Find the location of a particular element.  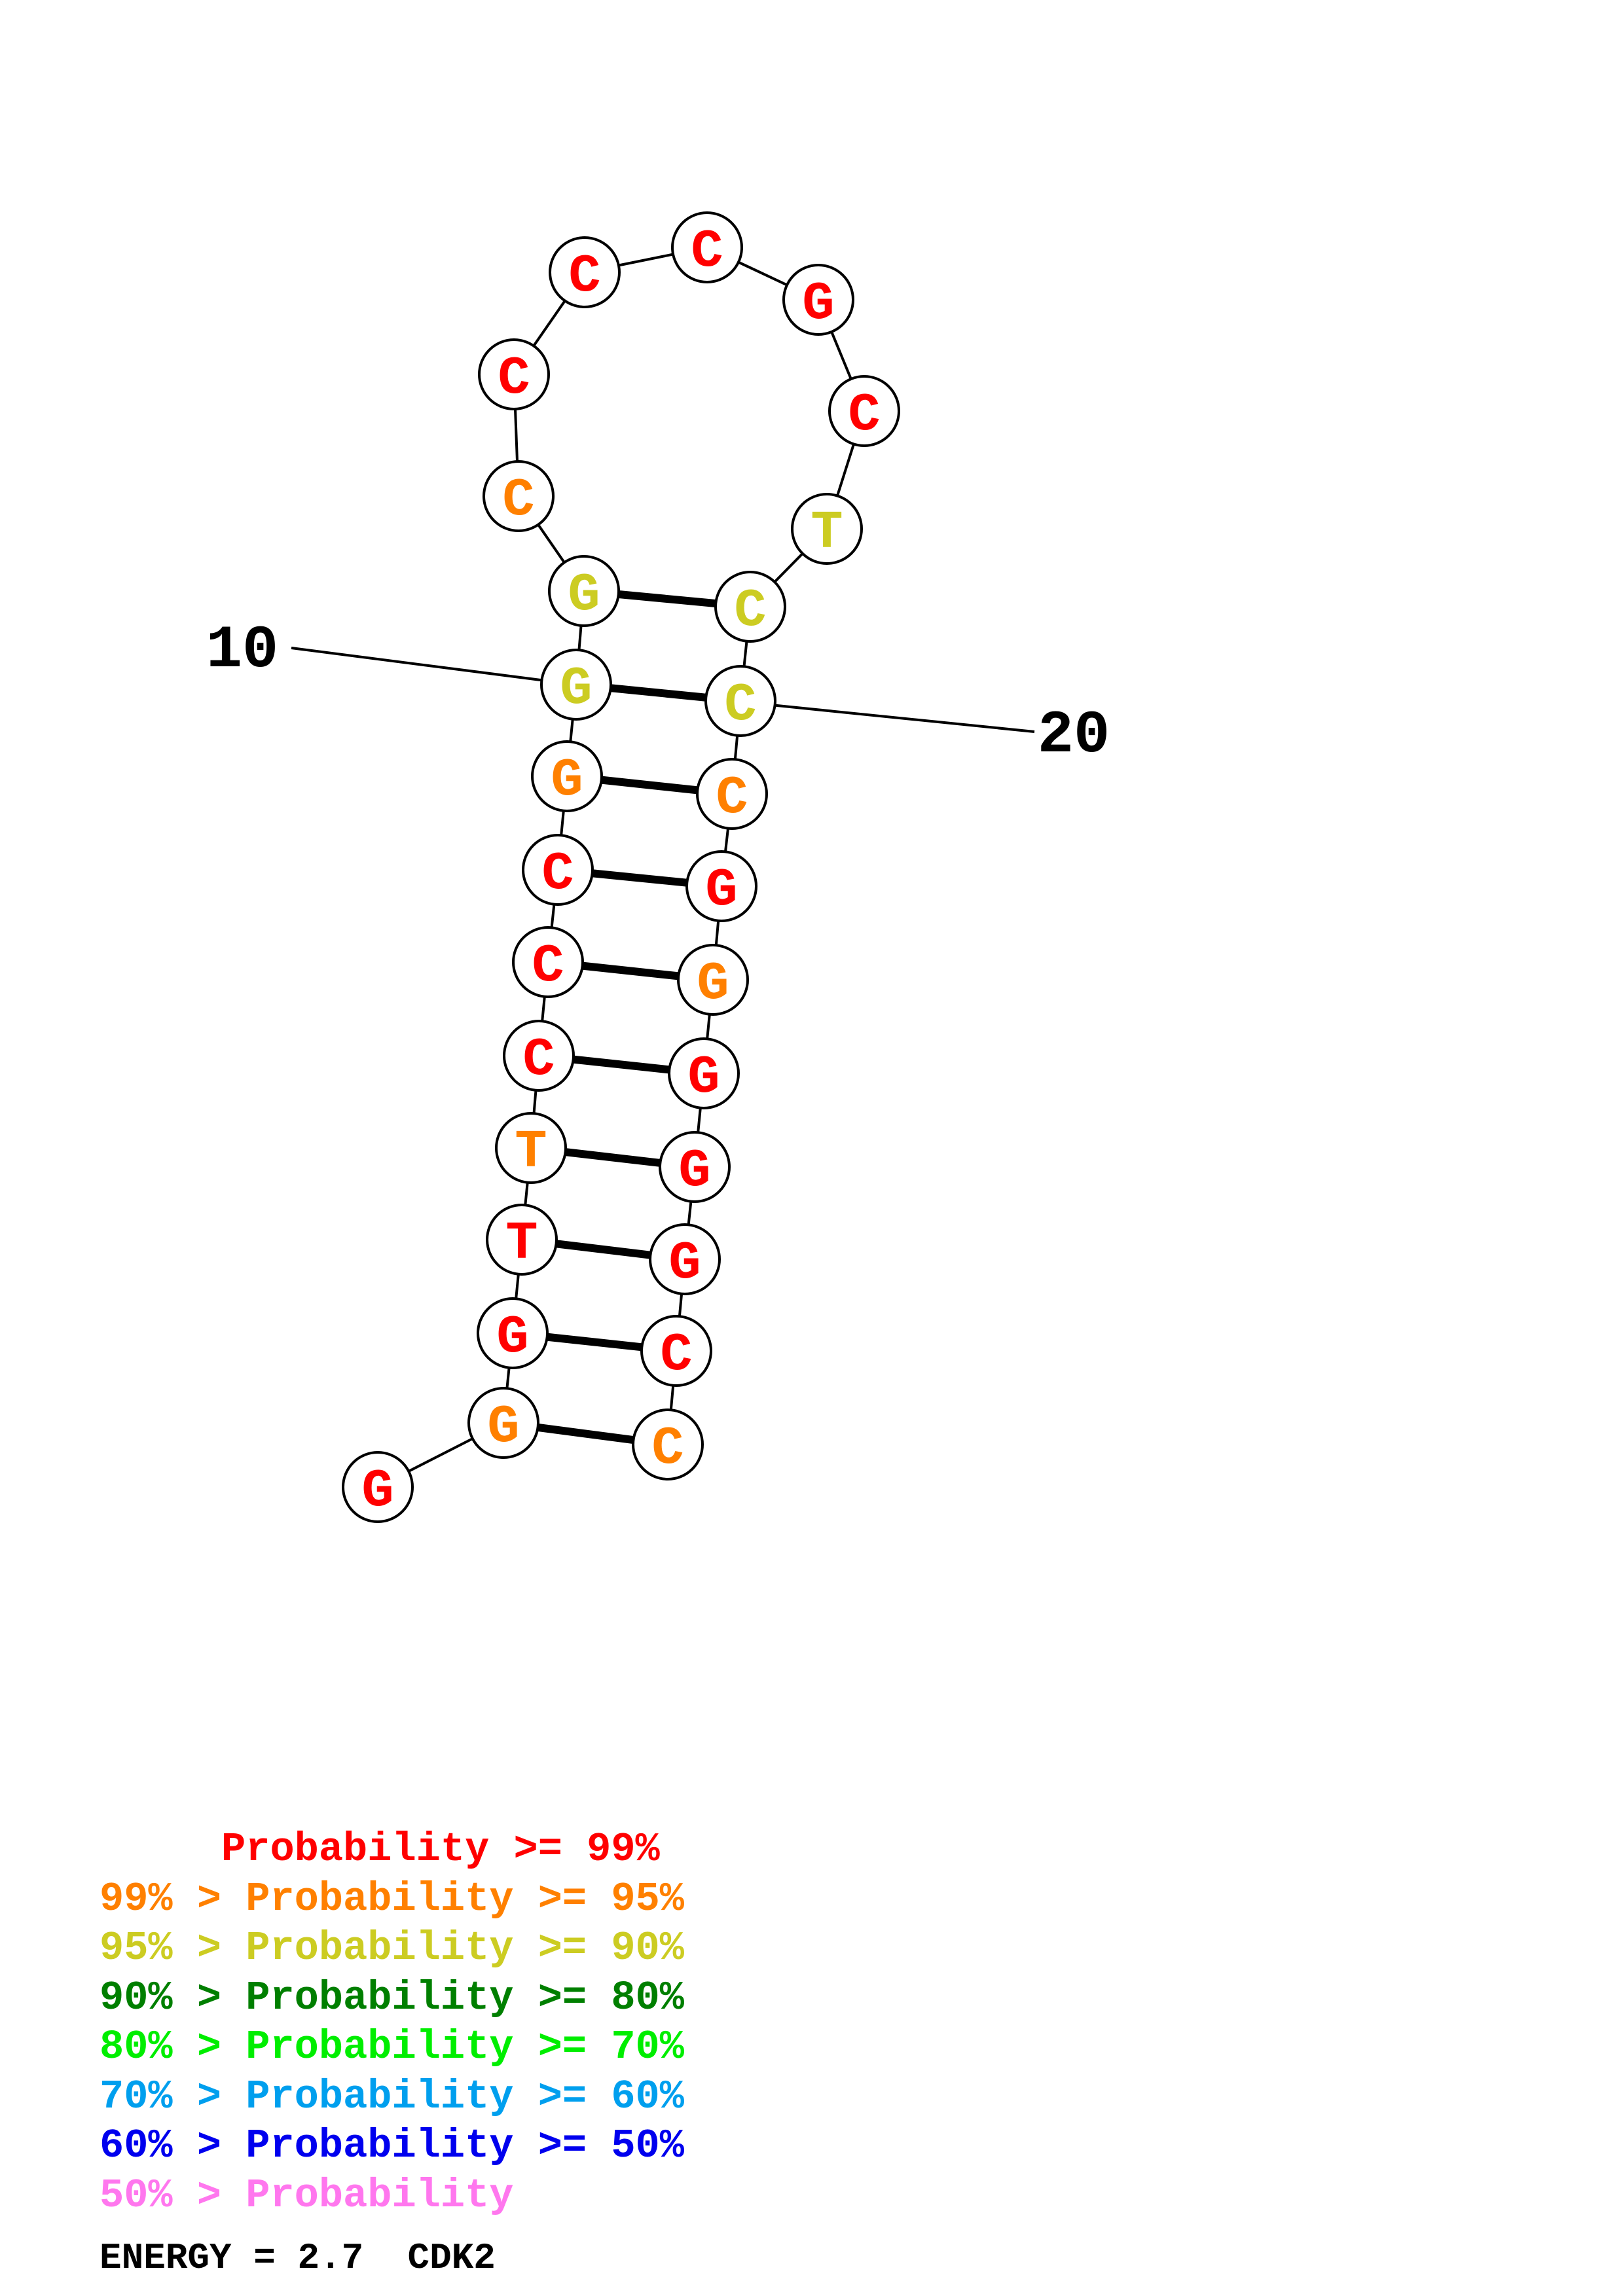

legend-row: 70% > Probability >= 60% is located at coordinates (392, 2096).